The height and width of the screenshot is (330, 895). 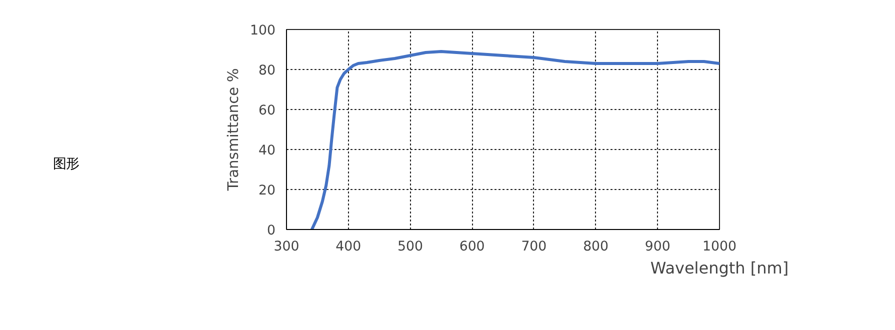 What do you see at coordinates (349, 247) in the screenshot?
I see `x-tick-label: 400` at bounding box center [349, 247].